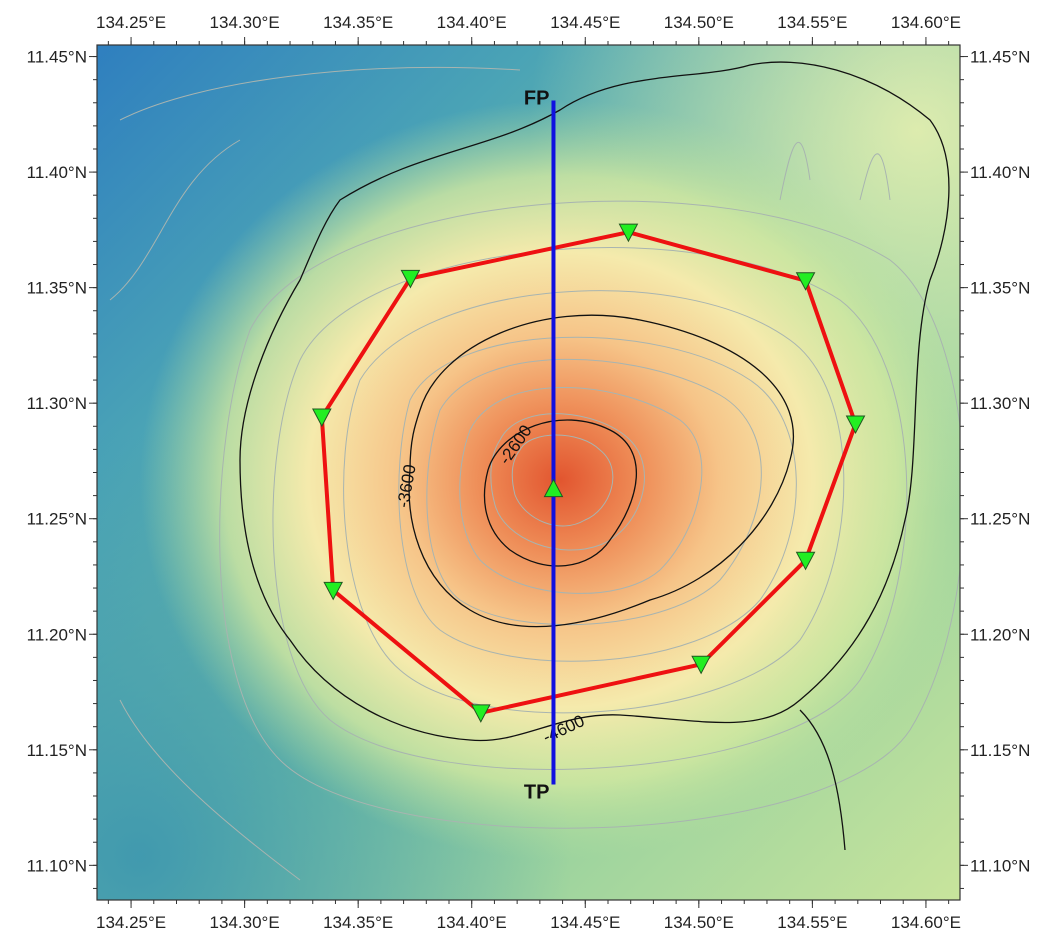 This screenshot has height=945, width=1049. I want to click on lon-label-bottom: 134.30°E, so click(245, 922).